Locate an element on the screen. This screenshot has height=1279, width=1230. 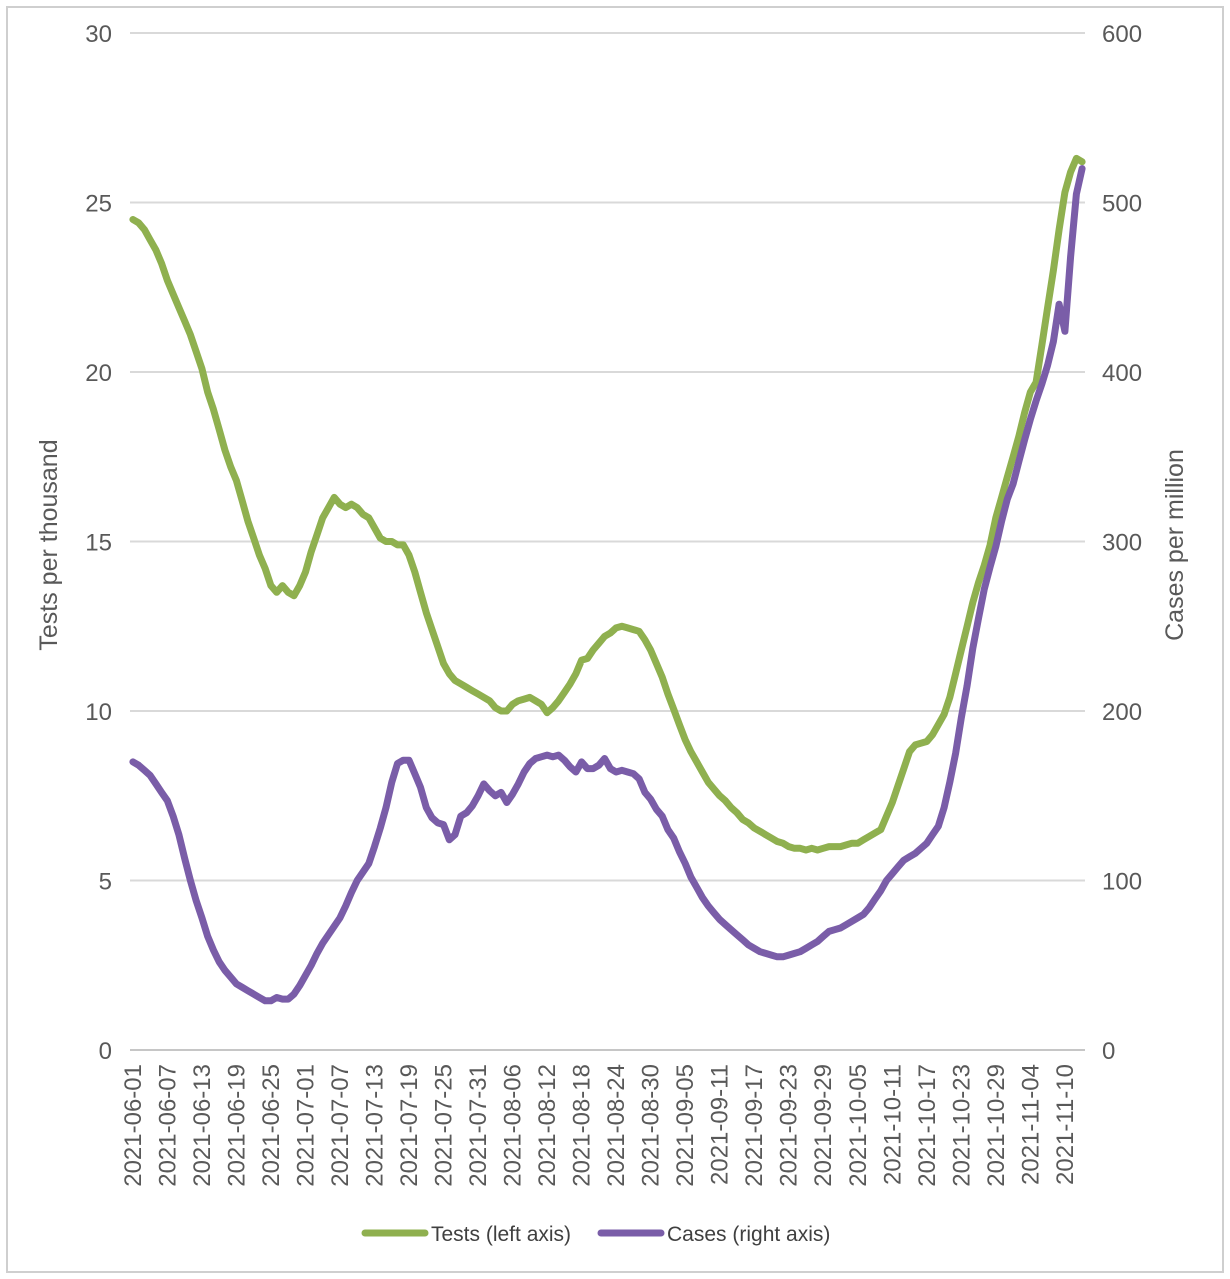
x-axis-tick-label: 2021-06-19 is located at coordinates (236, 1125).